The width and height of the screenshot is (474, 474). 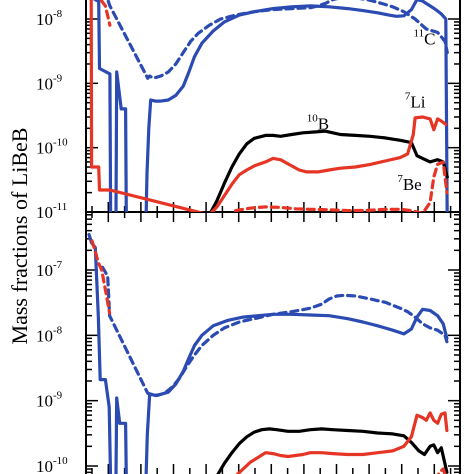 What do you see at coordinates (19, 236) in the screenshot?
I see `y-axis-label: Mass fractions of LiBeB` at bounding box center [19, 236].